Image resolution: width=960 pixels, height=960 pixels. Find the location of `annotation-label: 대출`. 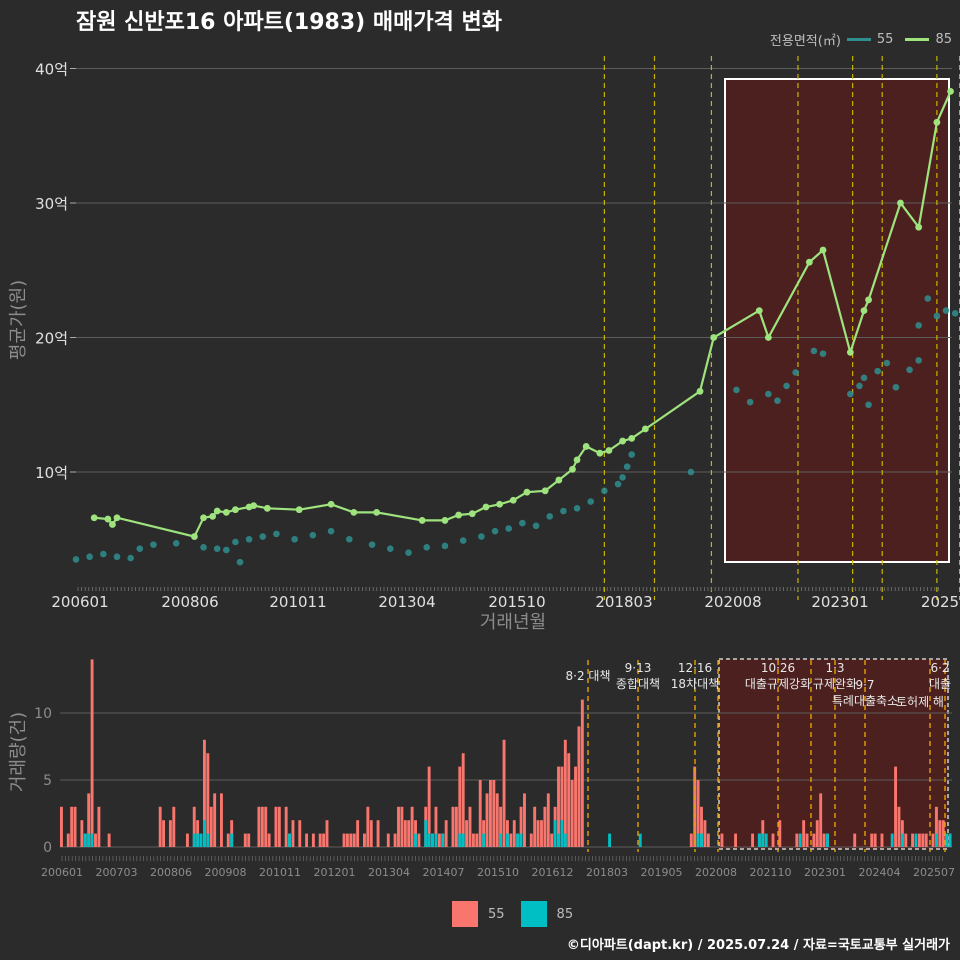

annotation-label: 대출 is located at coordinates (940, 684).